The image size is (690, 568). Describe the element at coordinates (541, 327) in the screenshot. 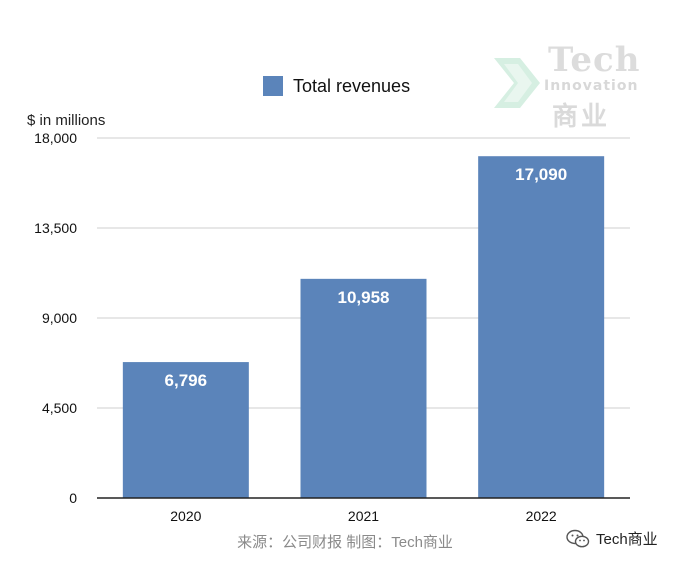

I see `bar-2022` at that location.